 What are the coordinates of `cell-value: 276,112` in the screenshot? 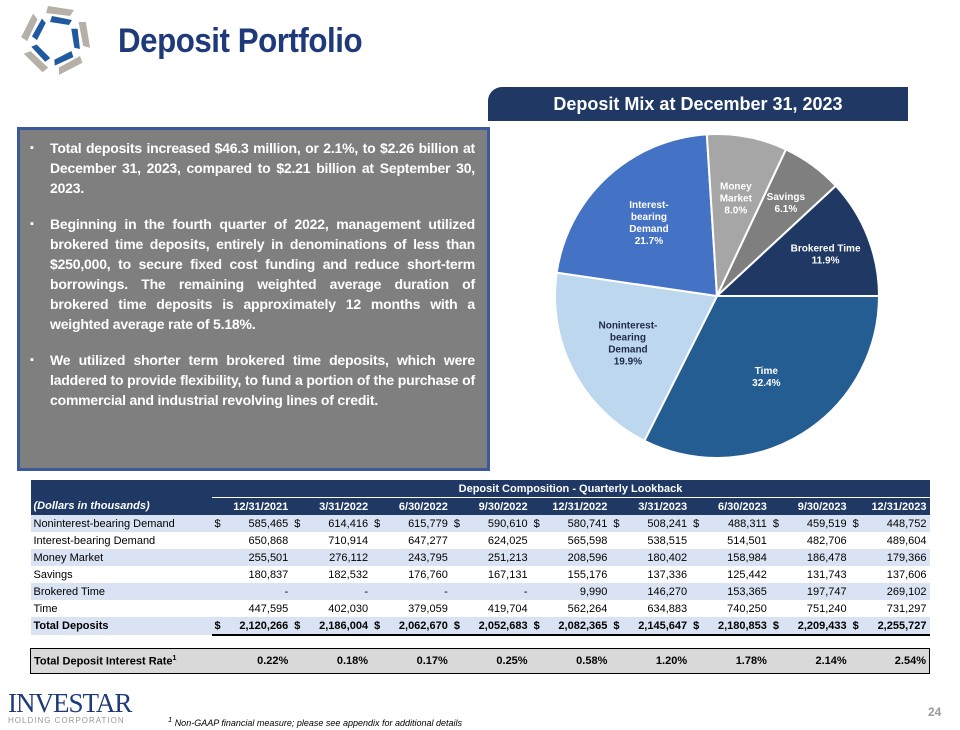 It's located at (338, 557).